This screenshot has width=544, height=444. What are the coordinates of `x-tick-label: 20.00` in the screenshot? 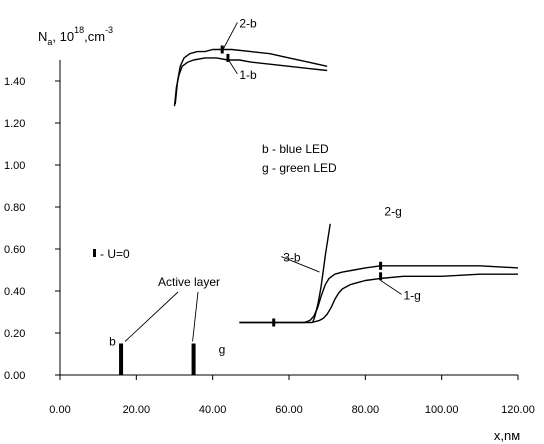 It's located at (137, 410).